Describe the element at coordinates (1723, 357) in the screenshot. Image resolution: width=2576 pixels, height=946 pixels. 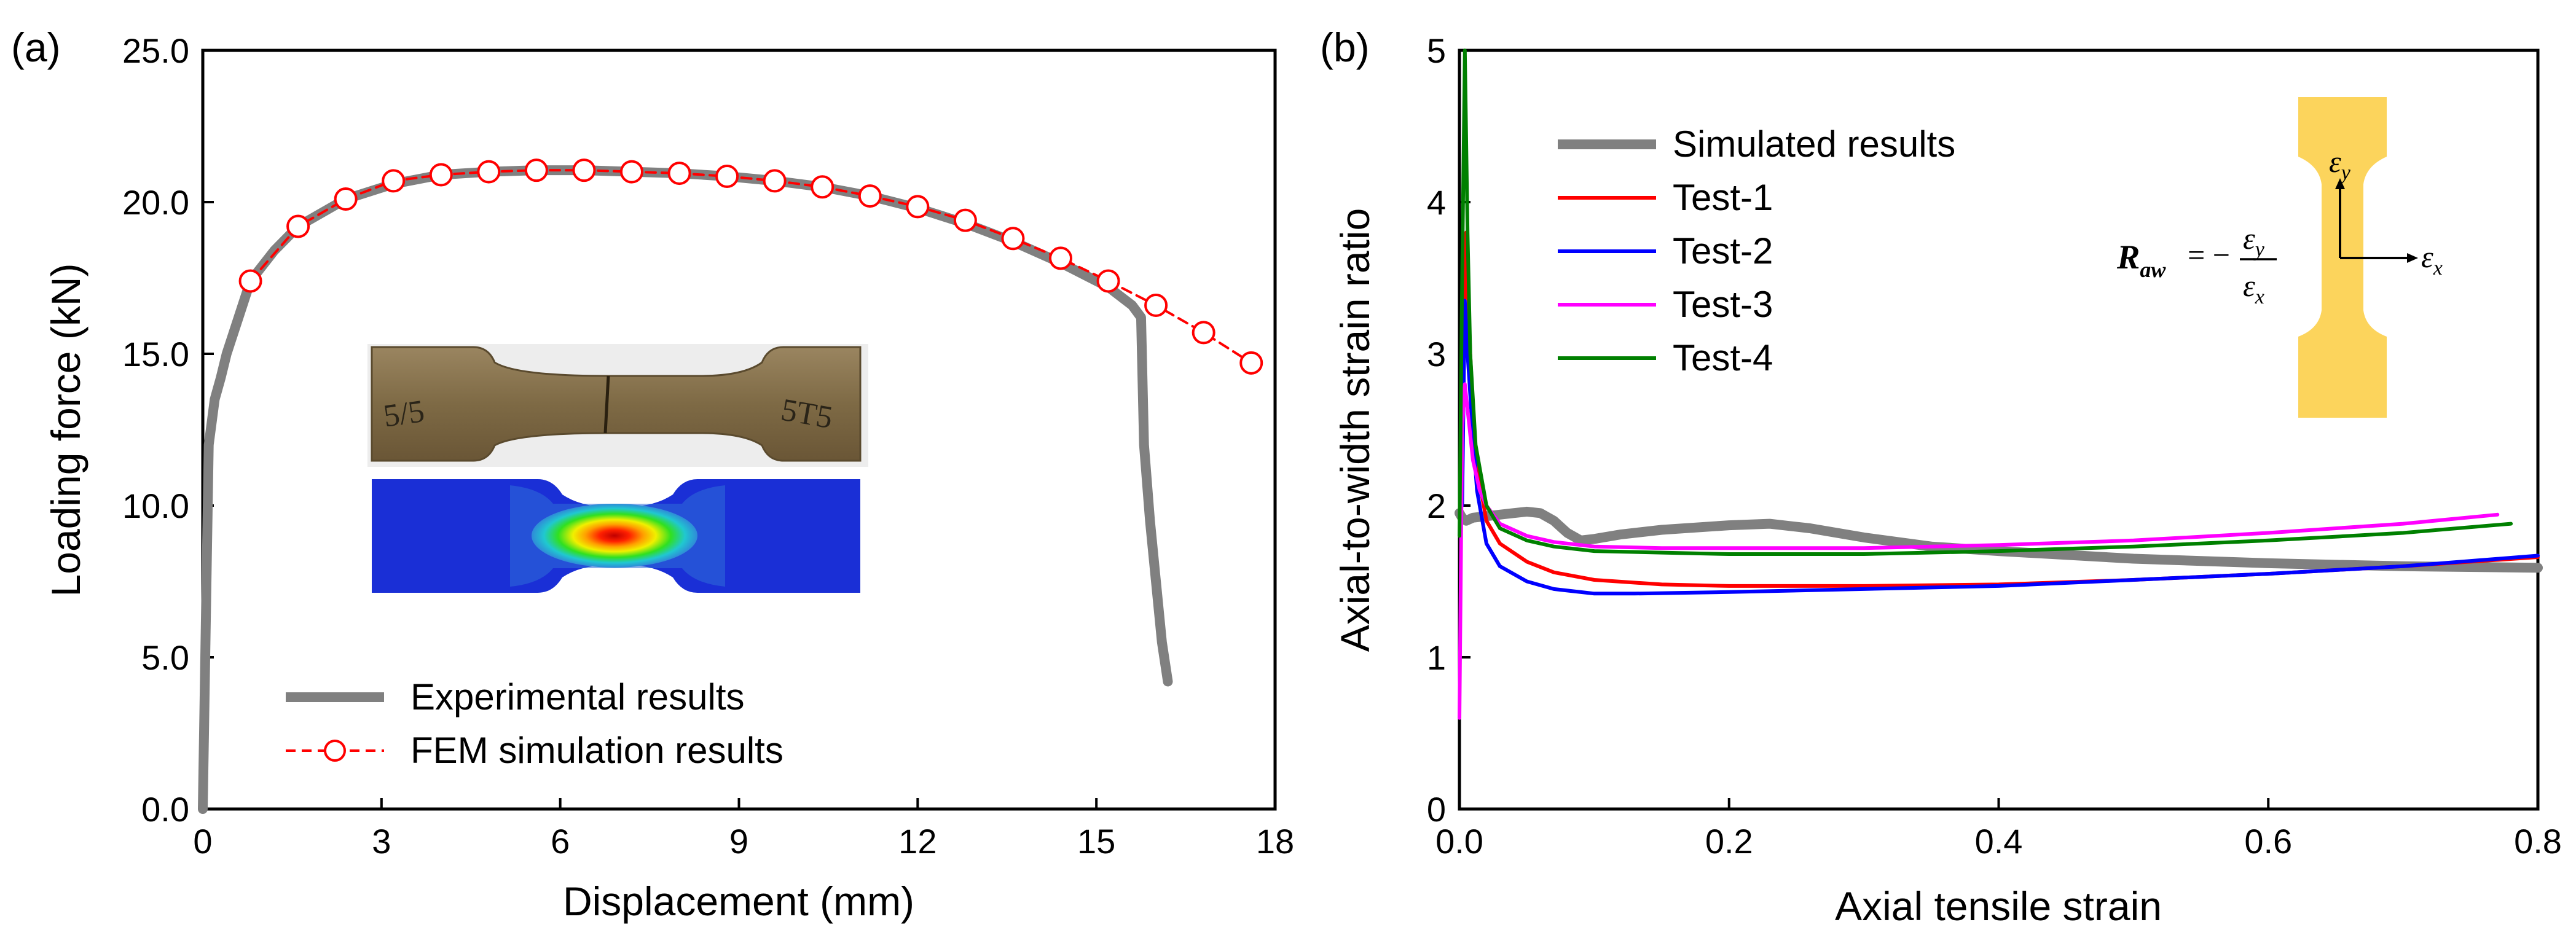
I see `legend-b-label-test4: Test-4` at that location.